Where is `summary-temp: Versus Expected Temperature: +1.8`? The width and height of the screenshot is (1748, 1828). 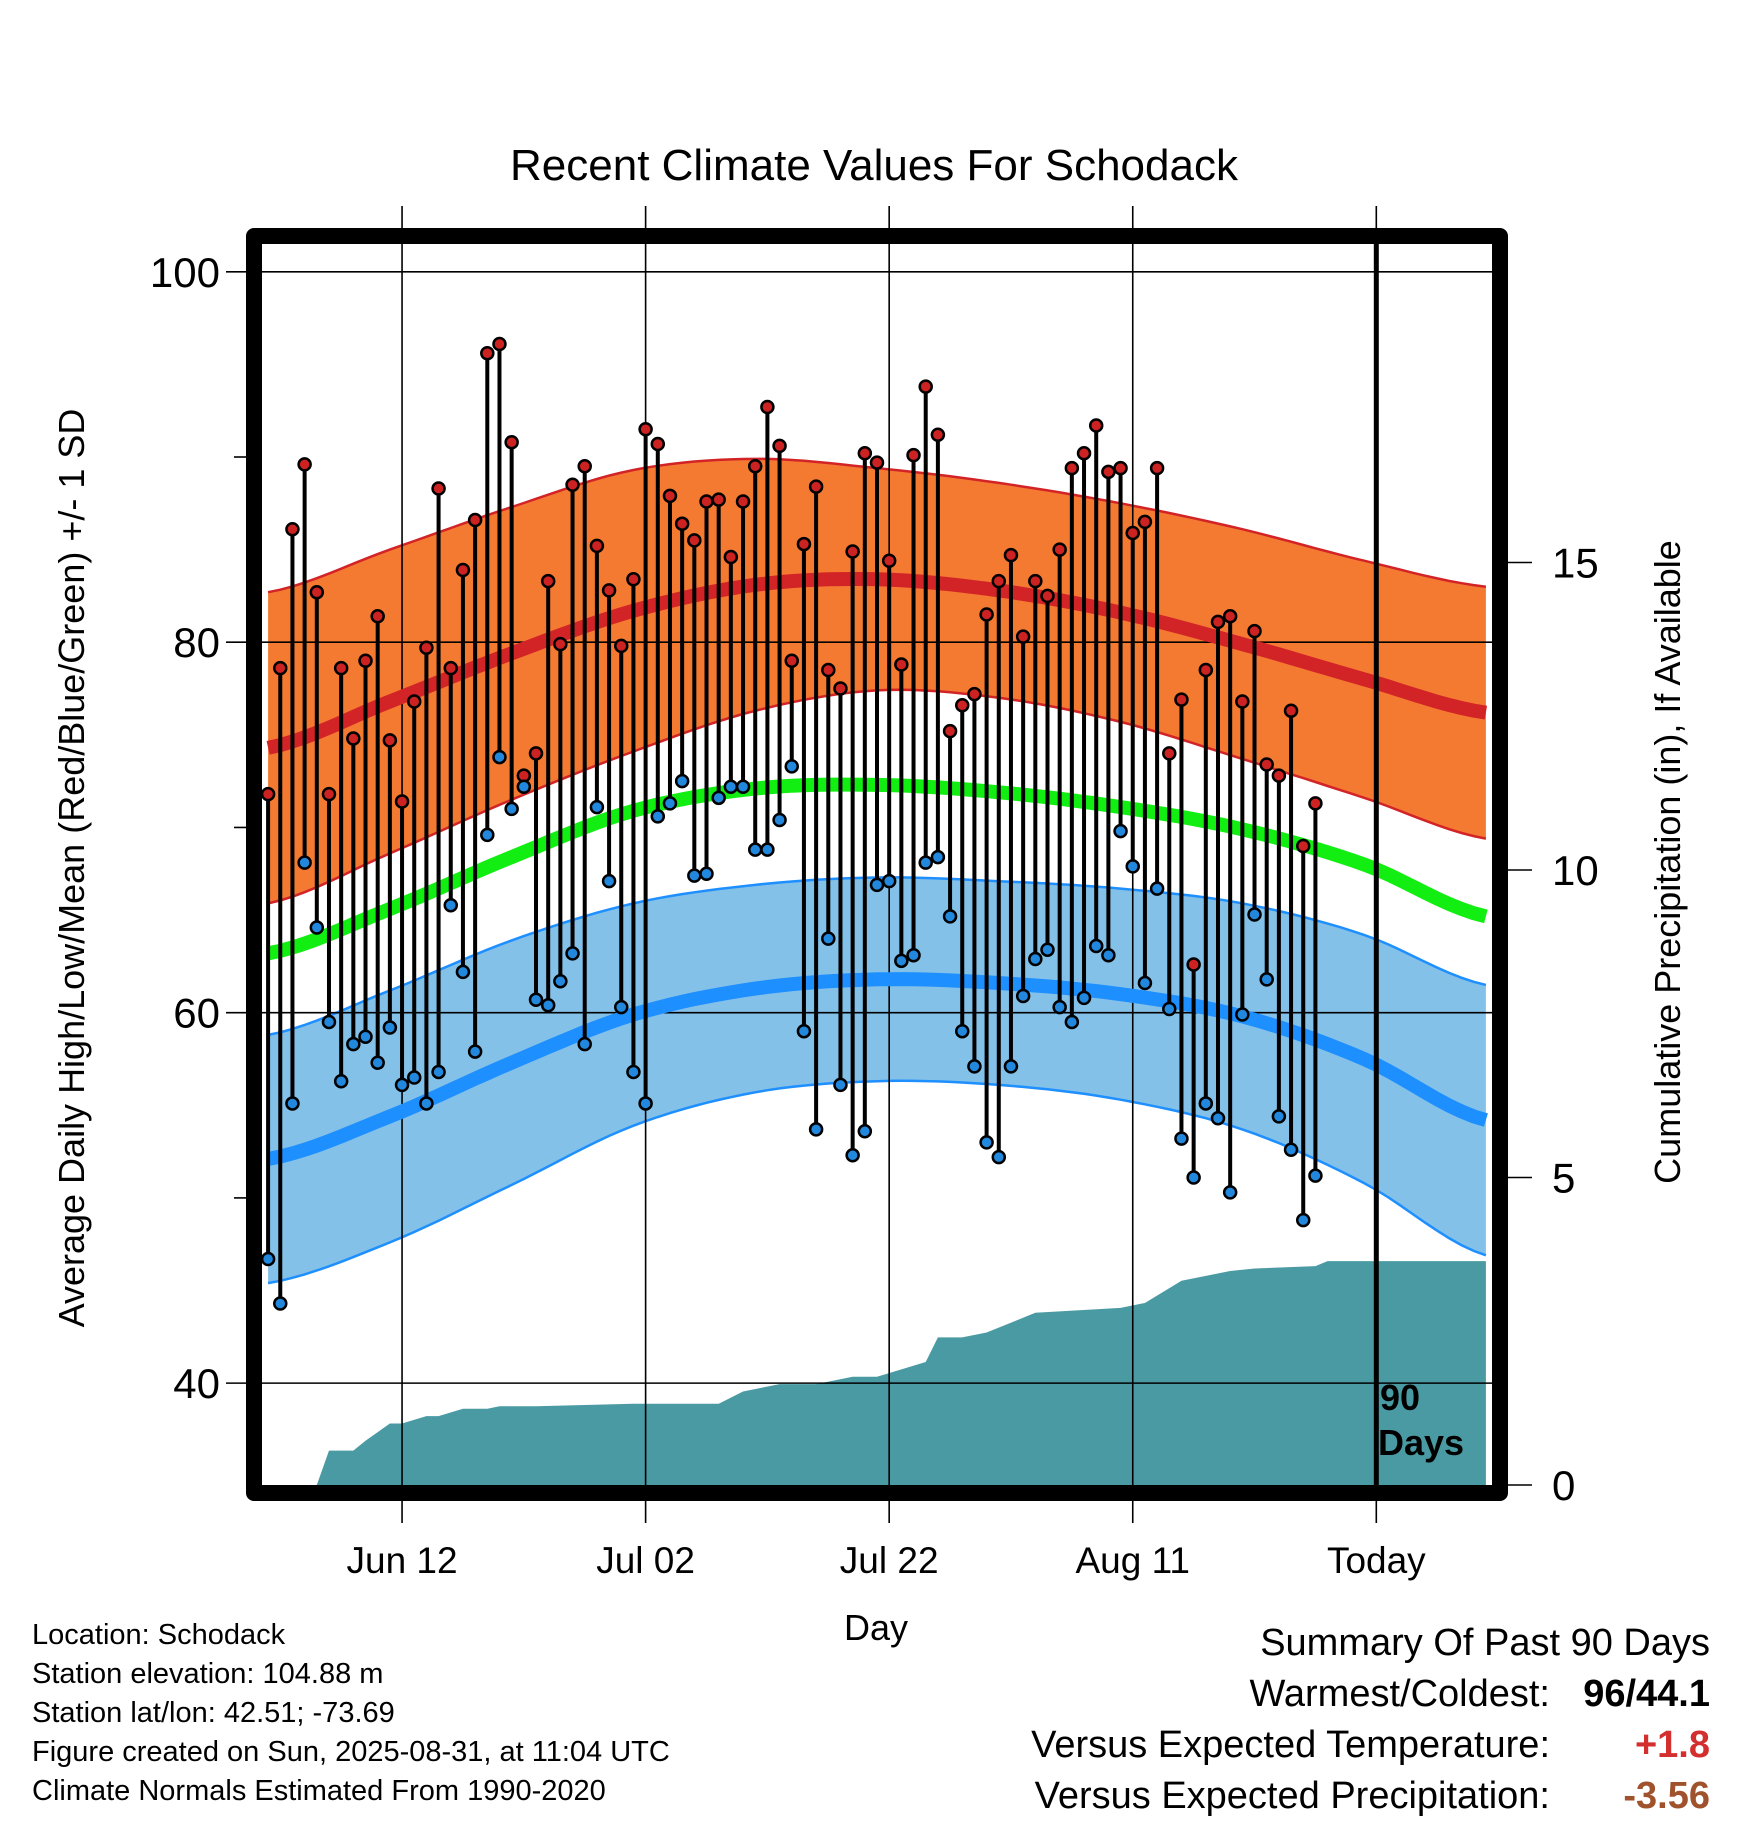
summary-temp: Versus Expected Temperature: +1.8 is located at coordinates (1370, 1745).